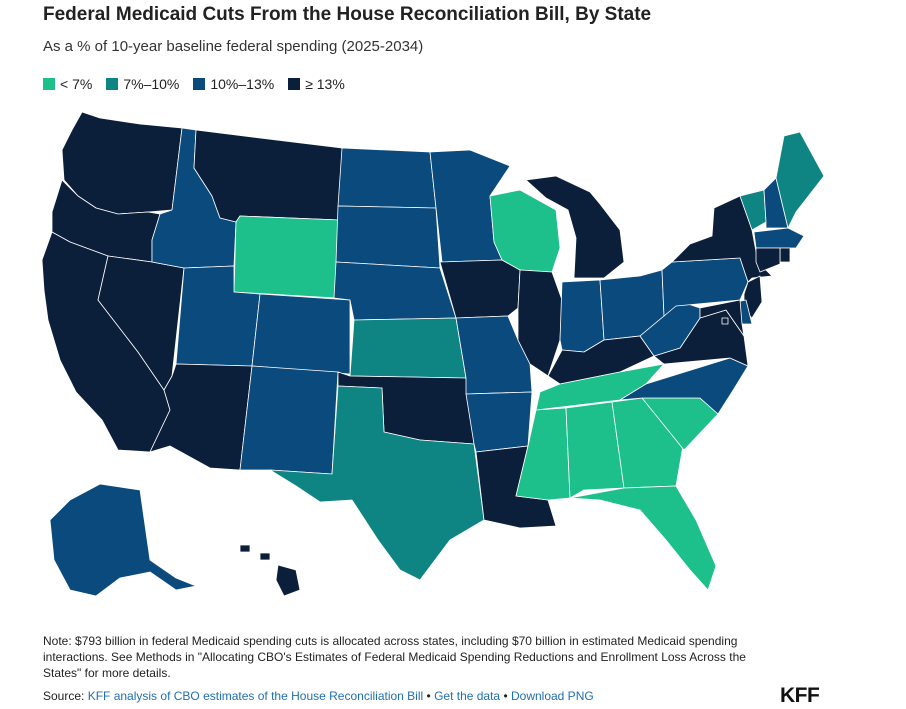 This screenshot has width=906, height=709. Describe the element at coordinates (151, 84) in the screenshot. I see `legend-label-7-10: 7%–10%` at that location.